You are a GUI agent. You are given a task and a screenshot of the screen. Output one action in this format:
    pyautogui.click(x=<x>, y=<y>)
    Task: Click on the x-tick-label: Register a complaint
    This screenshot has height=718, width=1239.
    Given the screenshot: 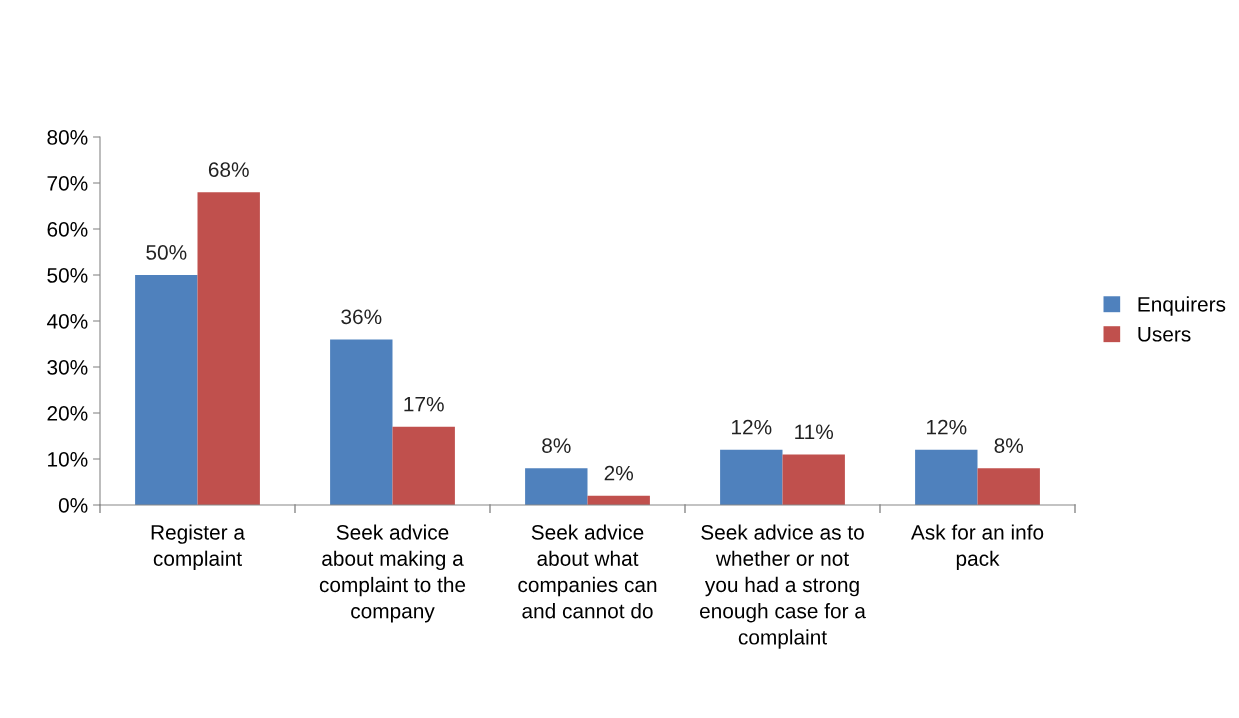 What is the action you would take?
    pyautogui.click(x=198, y=547)
    